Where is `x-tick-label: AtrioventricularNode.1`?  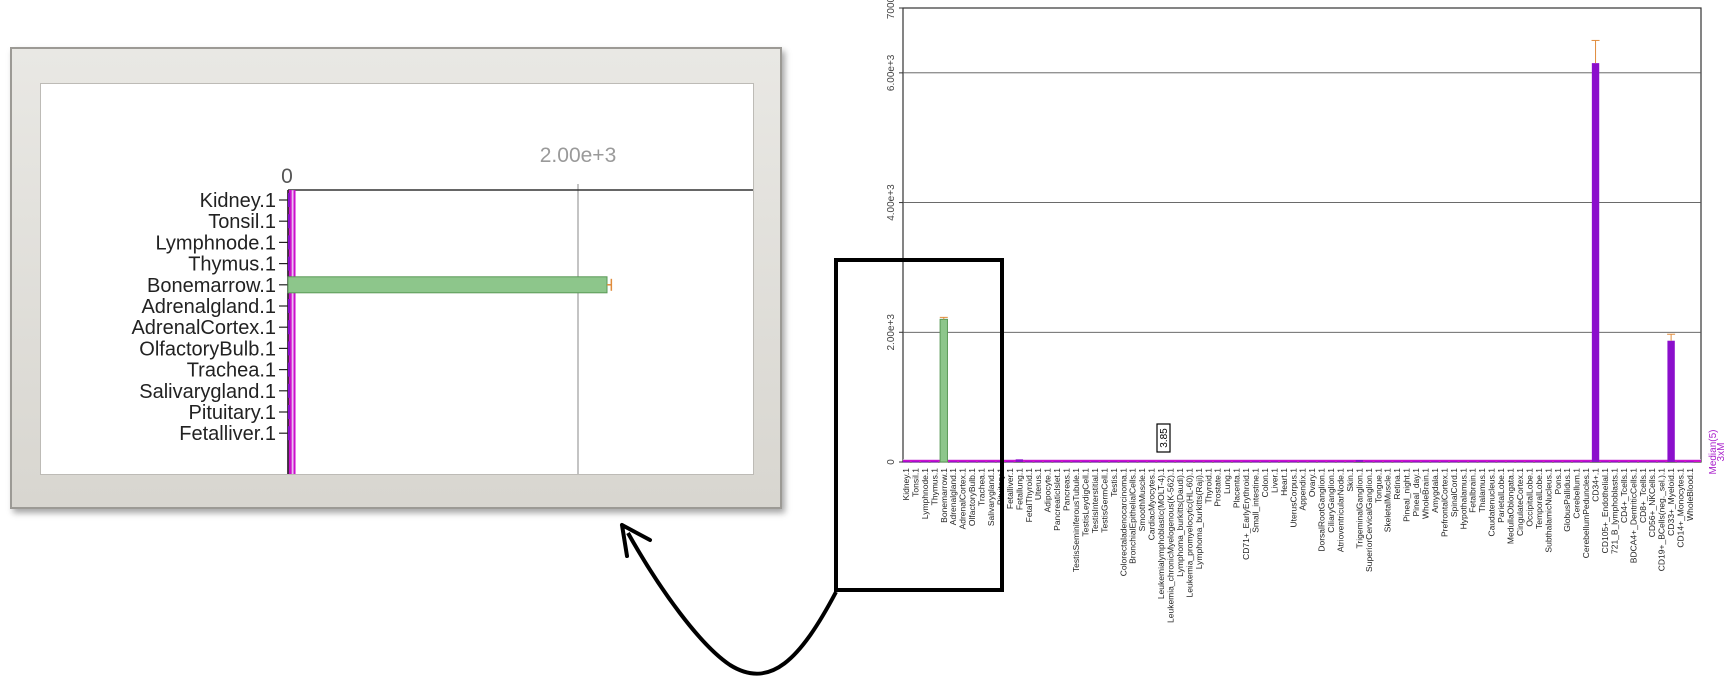
x-tick-label: AtrioventricularNode.1 is located at coordinates (1341, 510).